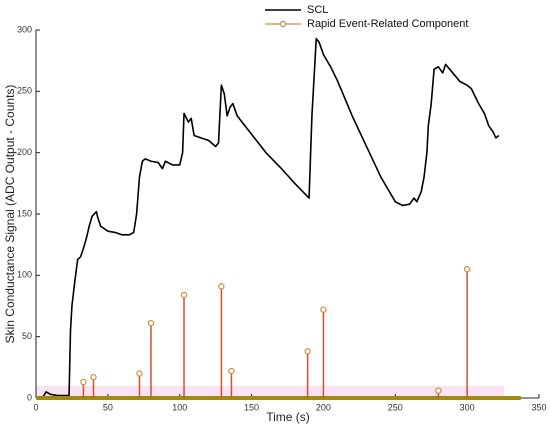 Image resolution: width=550 pixels, height=430 pixels. I want to click on x-tick-label: 50, so click(108, 407).